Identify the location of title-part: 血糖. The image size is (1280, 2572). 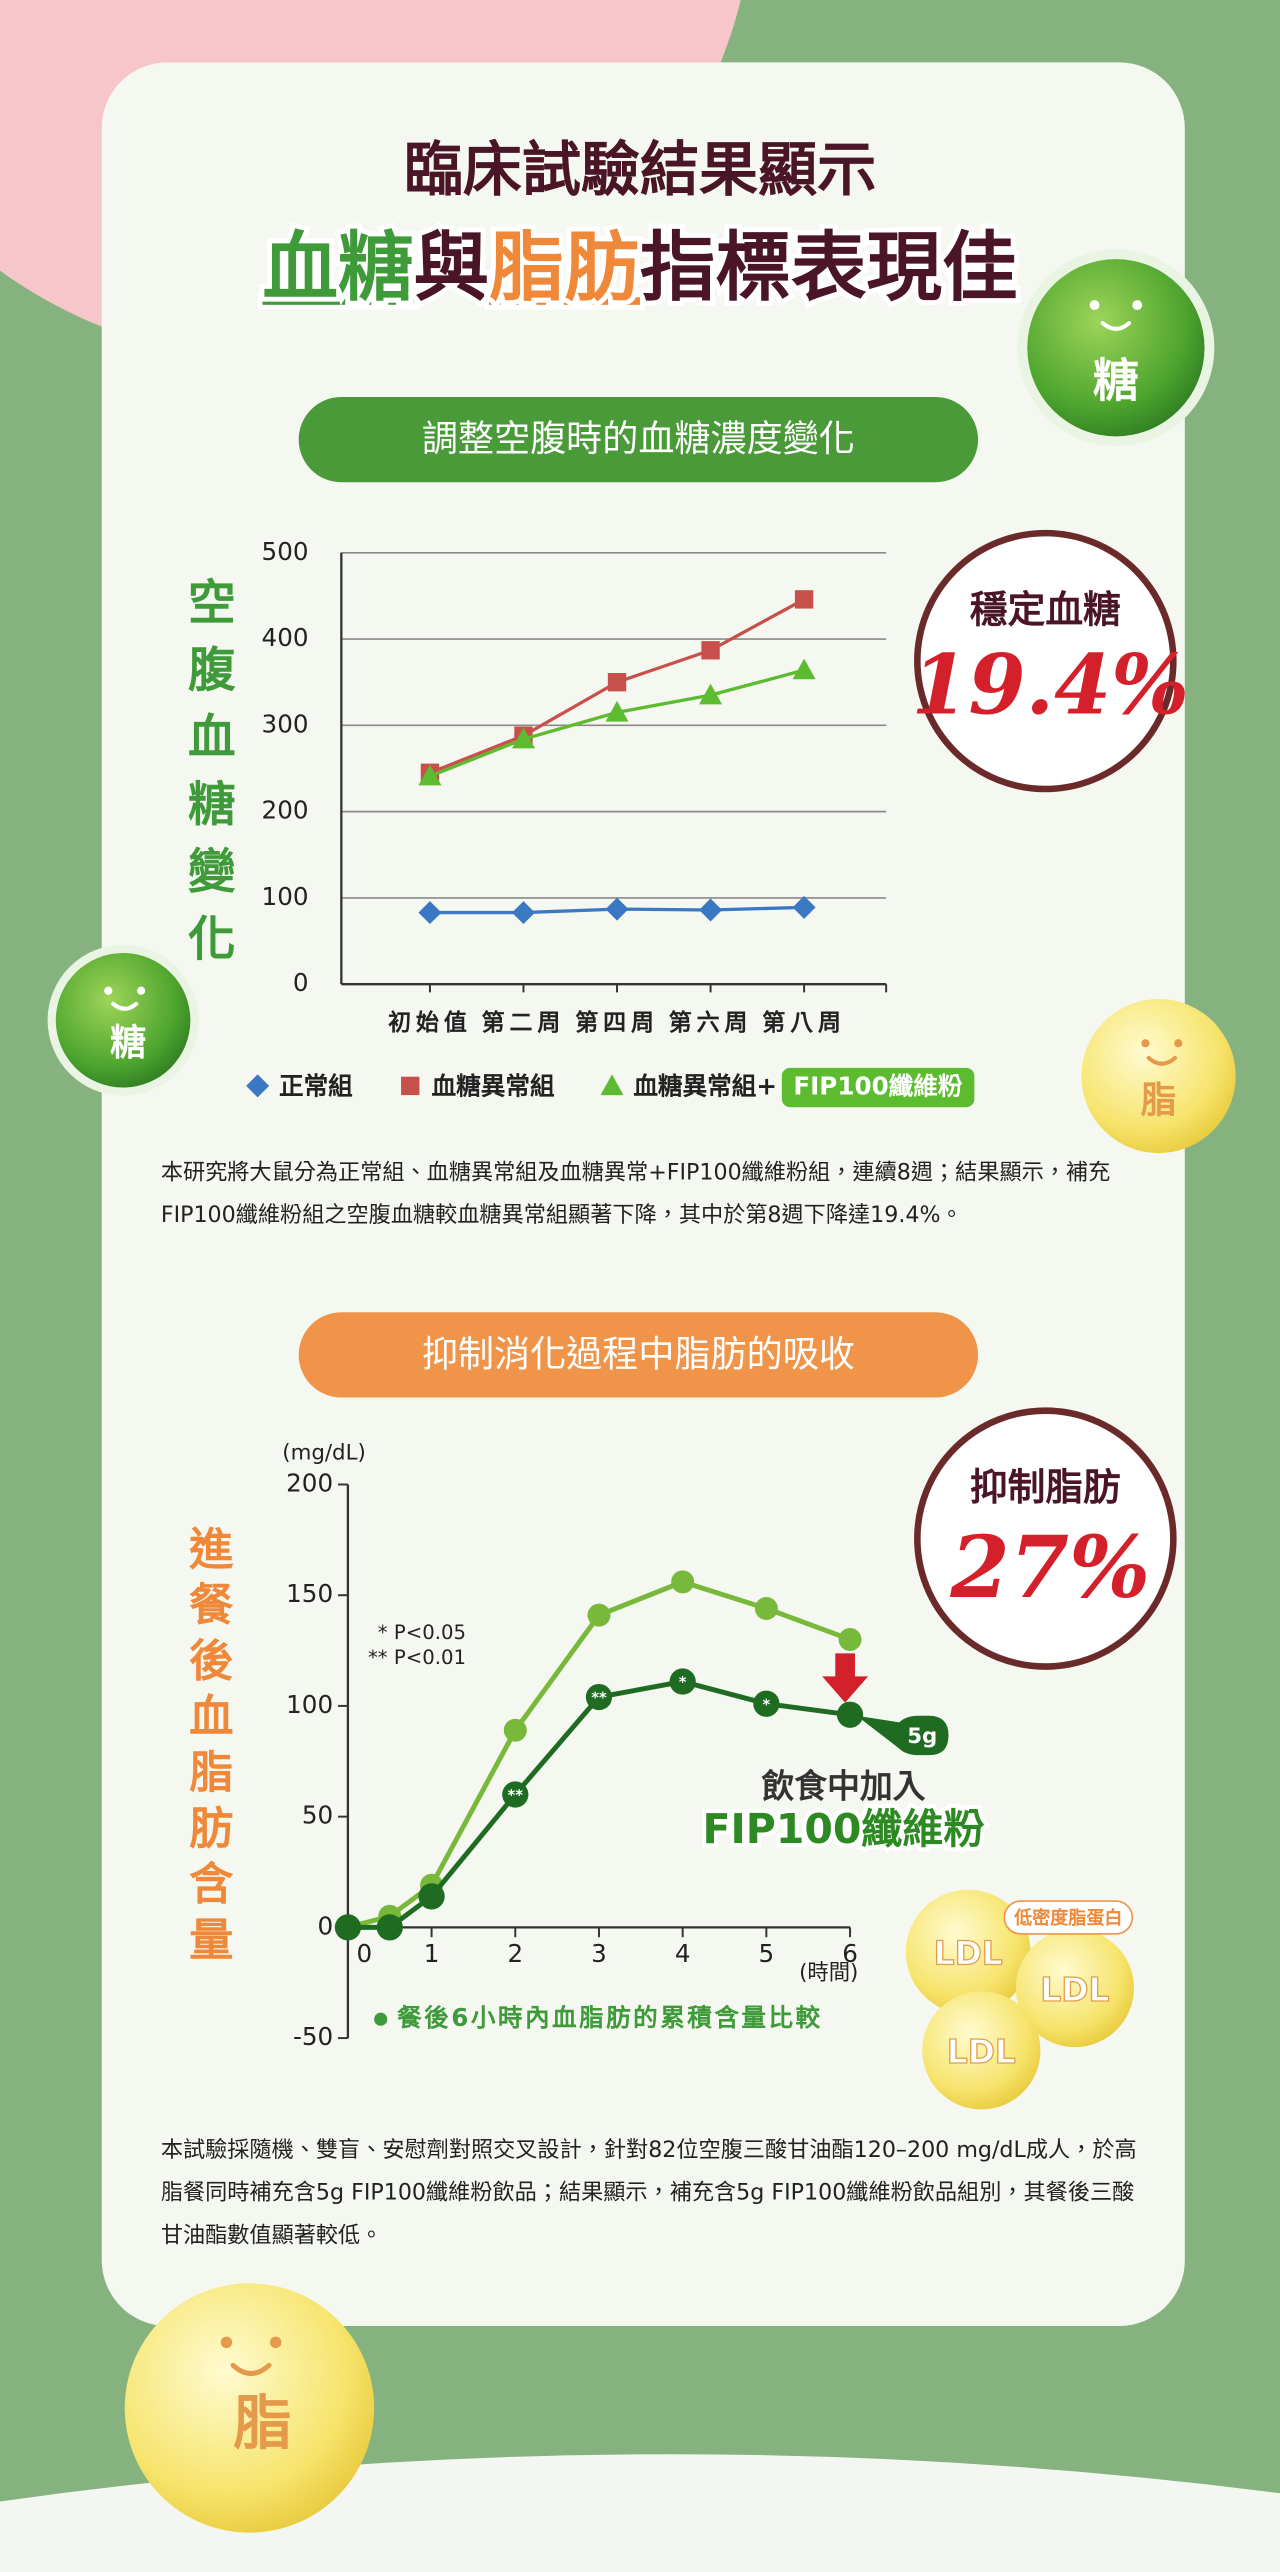
(338, 267).